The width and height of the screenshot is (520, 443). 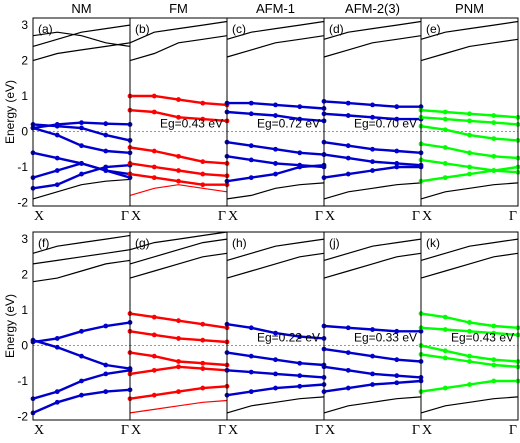 What do you see at coordinates (469, 326) in the screenshot?
I see `panel-frame` at bounding box center [469, 326].